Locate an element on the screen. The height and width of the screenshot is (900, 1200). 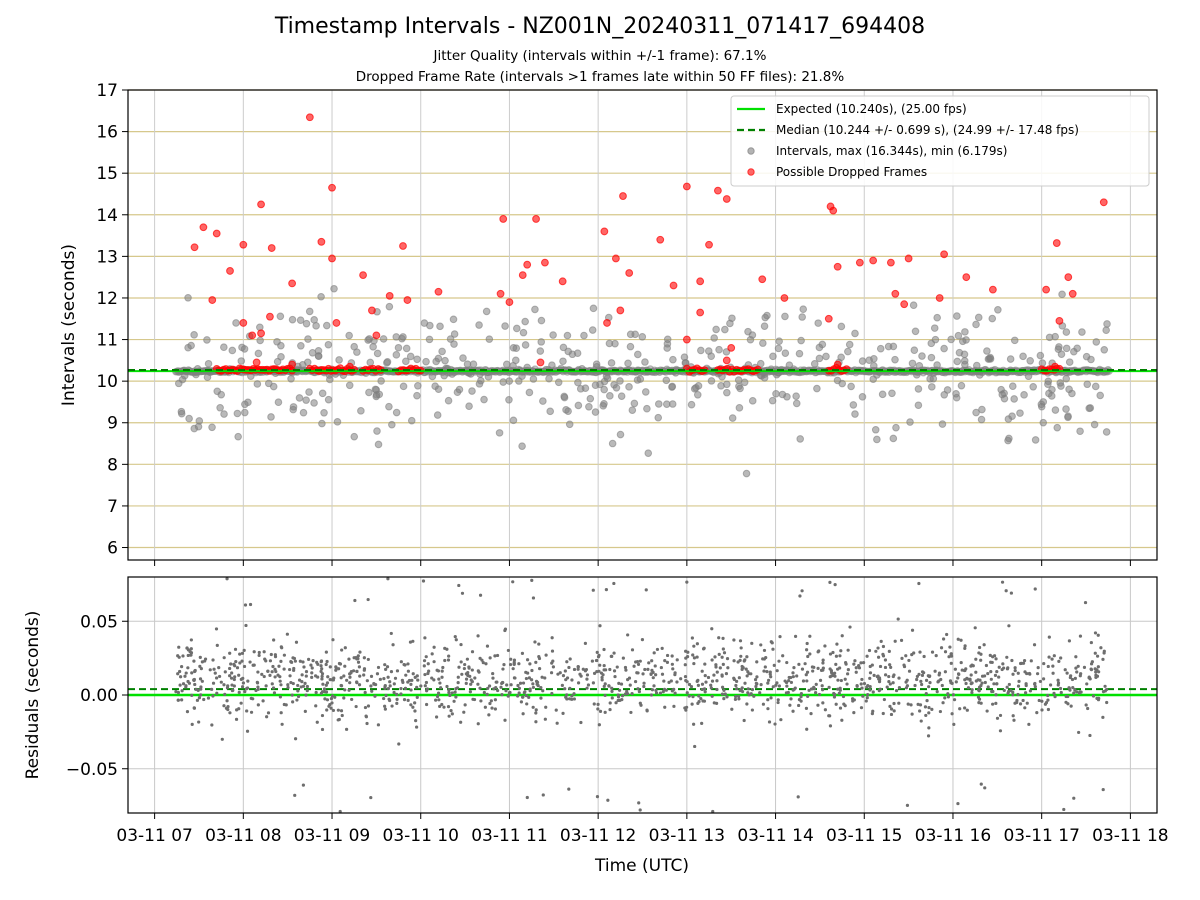
y-tick-label: 10 is located at coordinates (107, 382).